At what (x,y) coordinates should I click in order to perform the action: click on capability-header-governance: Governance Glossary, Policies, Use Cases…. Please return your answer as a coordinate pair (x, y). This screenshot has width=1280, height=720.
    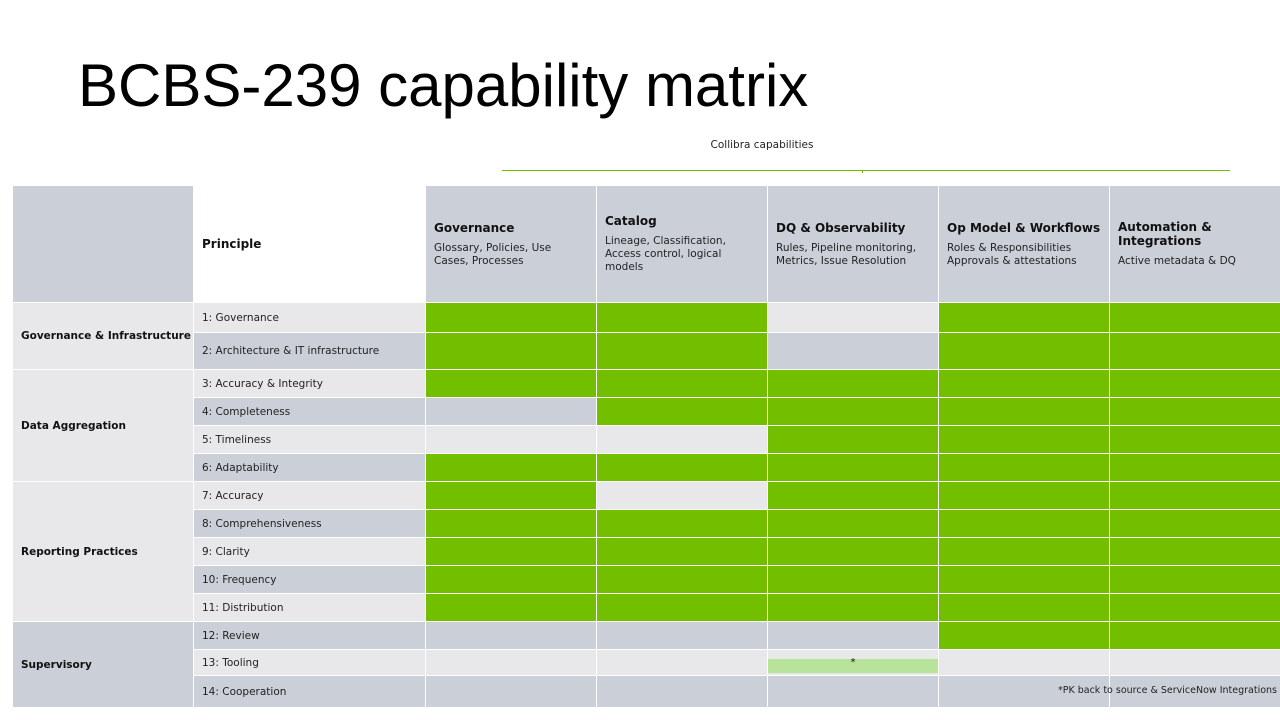
    Looking at the image, I should click on (511, 244).